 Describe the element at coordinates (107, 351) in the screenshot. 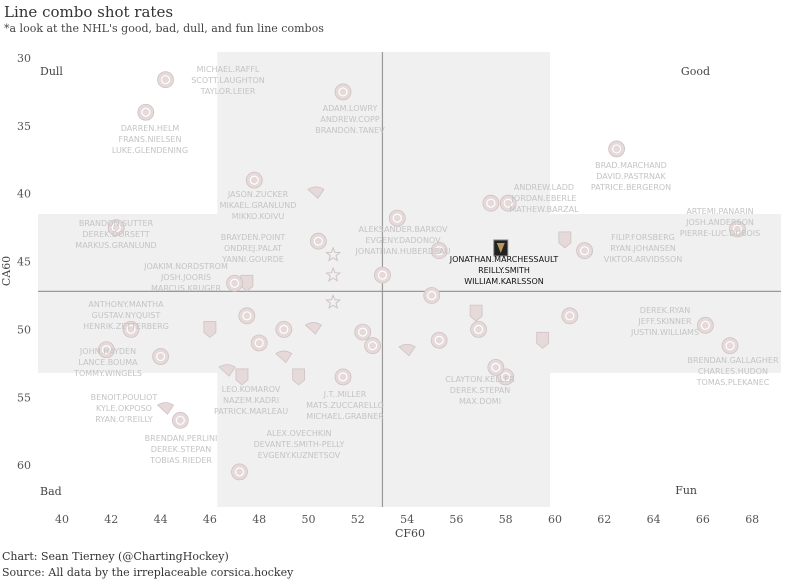

I see `player-name: JOHN.HAYDEN` at that location.